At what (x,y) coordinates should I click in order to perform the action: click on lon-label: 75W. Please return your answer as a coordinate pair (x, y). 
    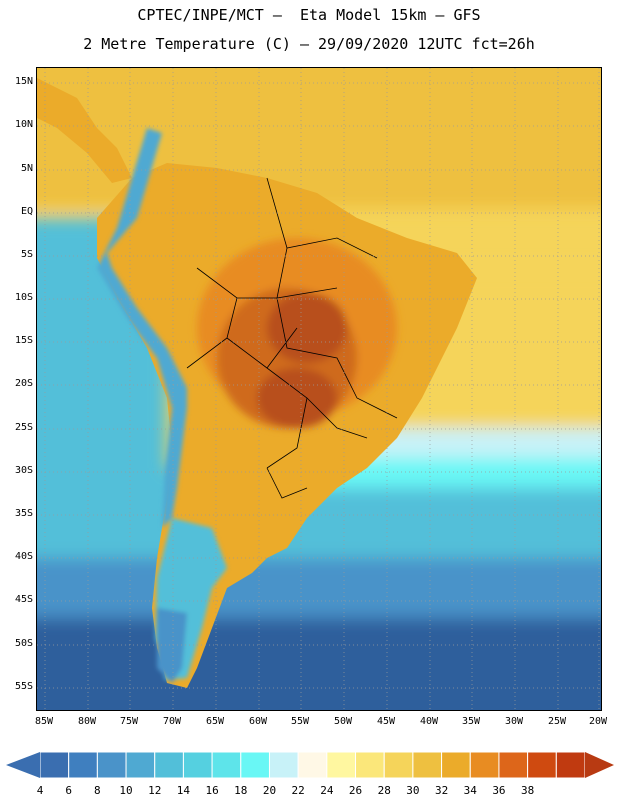
    Looking at the image, I should click on (129, 721).